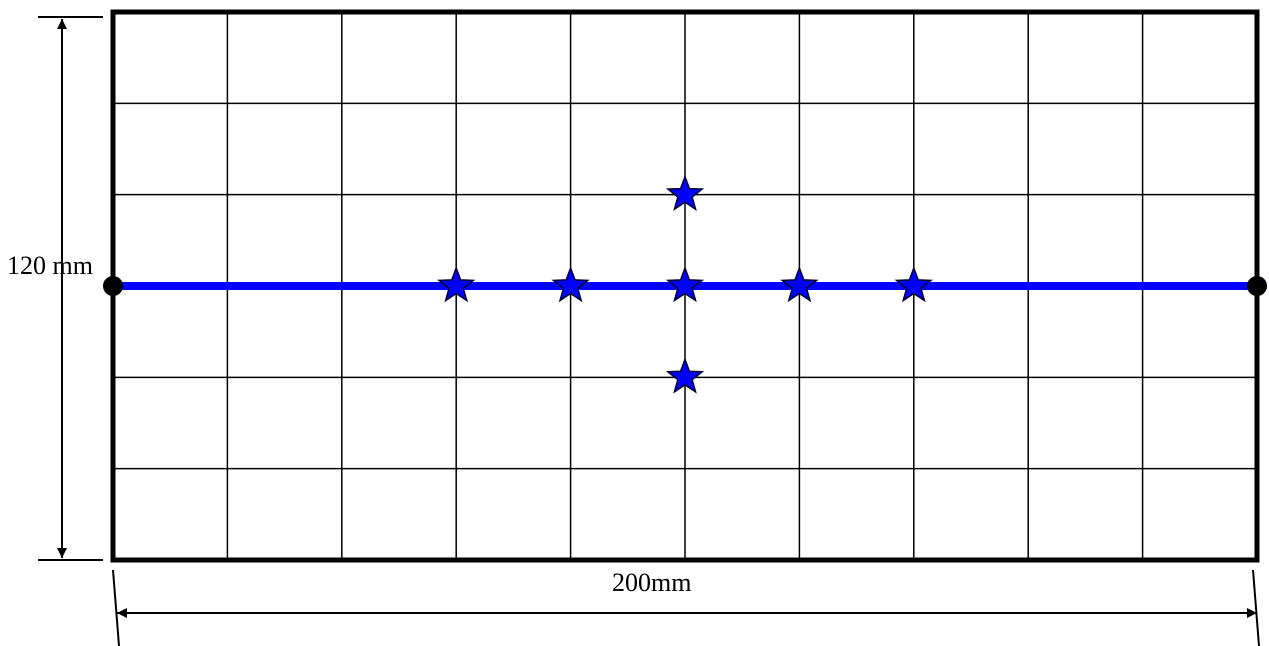 The image size is (1269, 646). Describe the element at coordinates (70, 288) in the screenshot. I see `height-dimension` at that location.